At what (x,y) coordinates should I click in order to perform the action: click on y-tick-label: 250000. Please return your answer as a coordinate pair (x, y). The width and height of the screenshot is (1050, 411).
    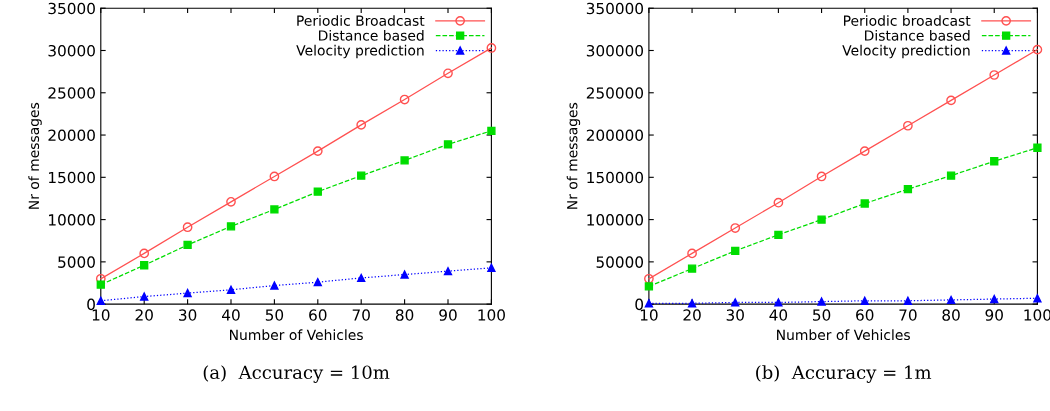
    Looking at the image, I should click on (615, 93).